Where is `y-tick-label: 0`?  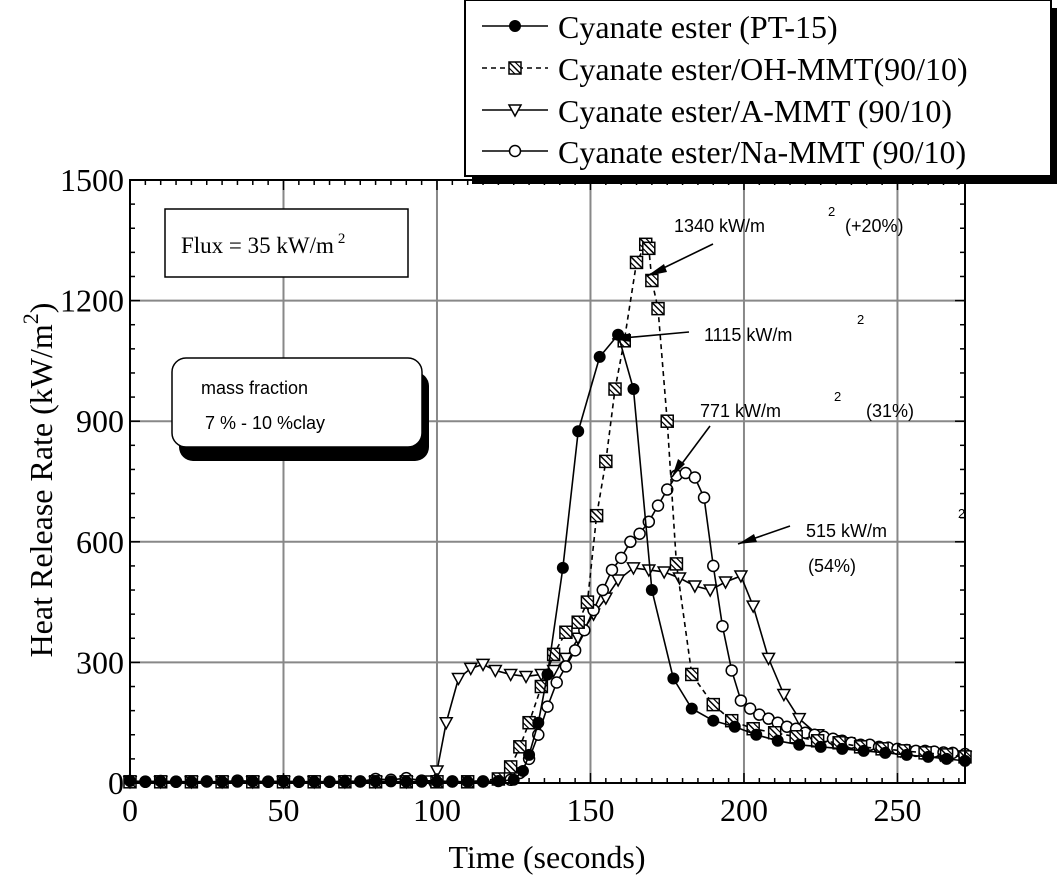
y-tick-label: 0 is located at coordinates (116, 783).